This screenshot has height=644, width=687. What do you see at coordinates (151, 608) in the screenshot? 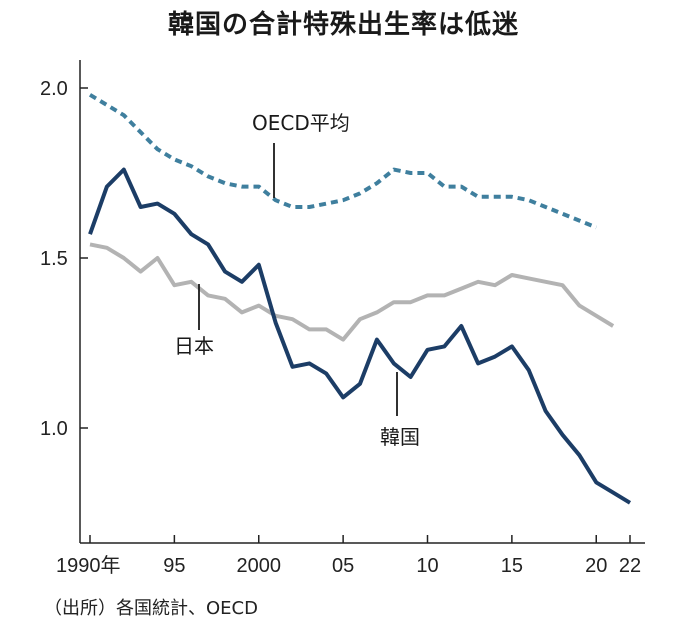
I see `source-note: （出所）各国統計、OECD` at bounding box center [151, 608].